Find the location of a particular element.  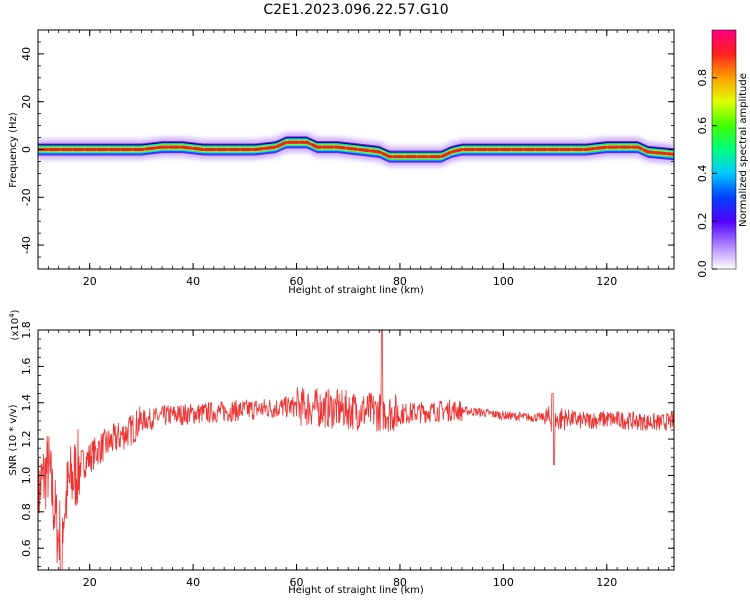

band-core is located at coordinates (356, 149).